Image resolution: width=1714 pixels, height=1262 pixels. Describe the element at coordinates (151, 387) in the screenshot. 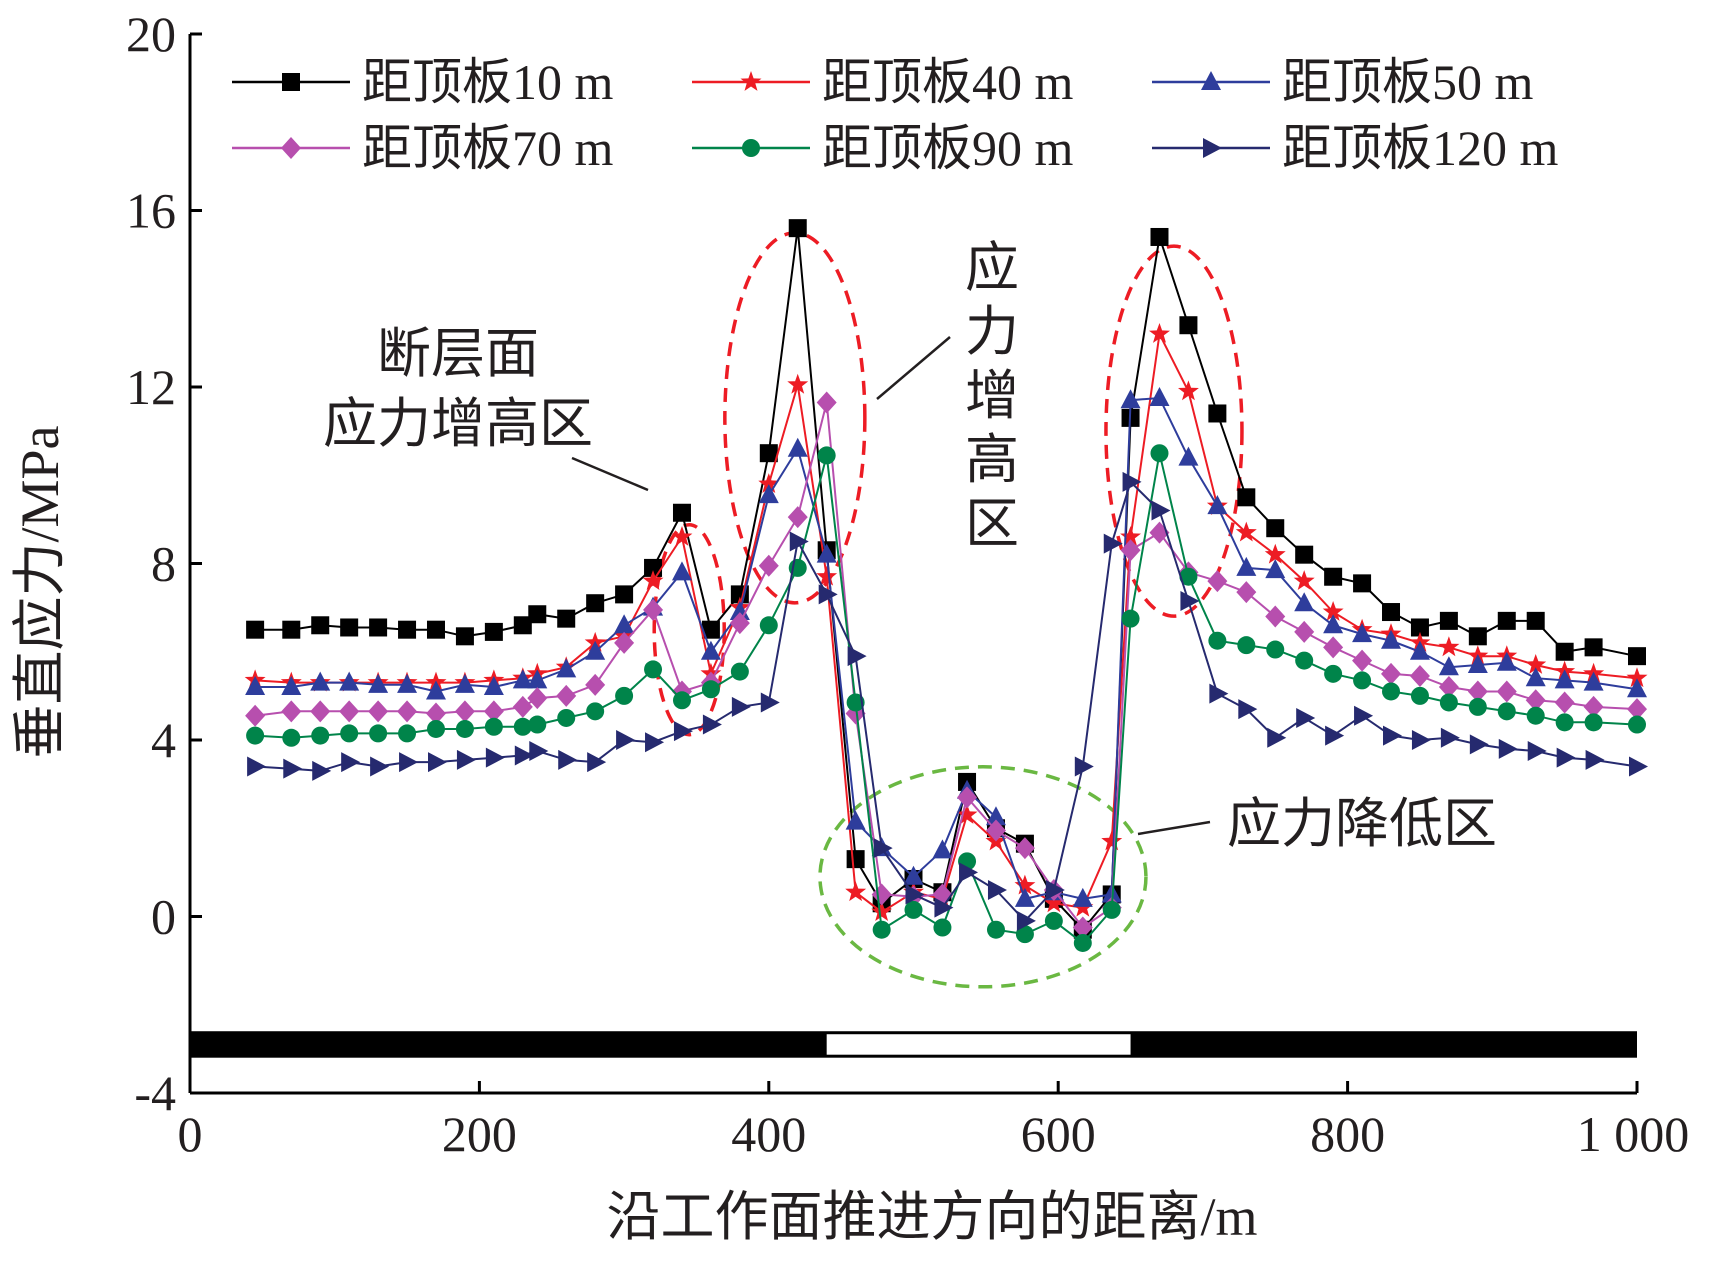

I see `y-tick-label: 12` at that location.